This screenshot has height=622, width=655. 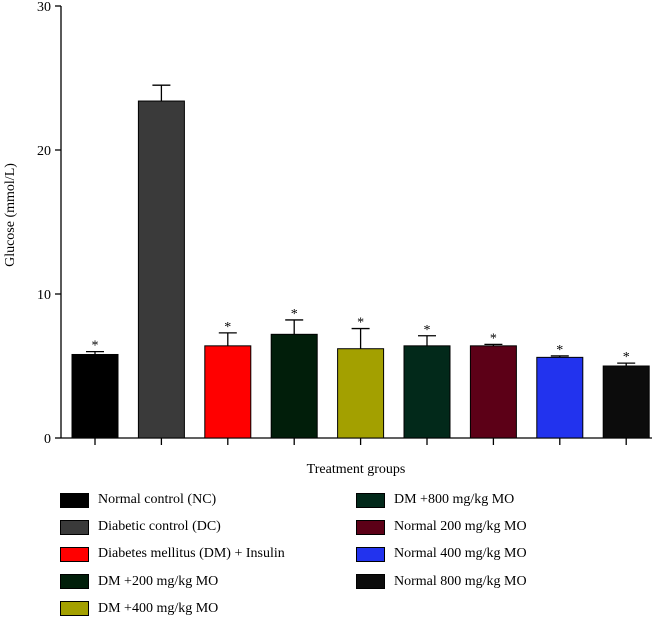 I want to click on y-tick-label: 0, so click(x=47, y=439).